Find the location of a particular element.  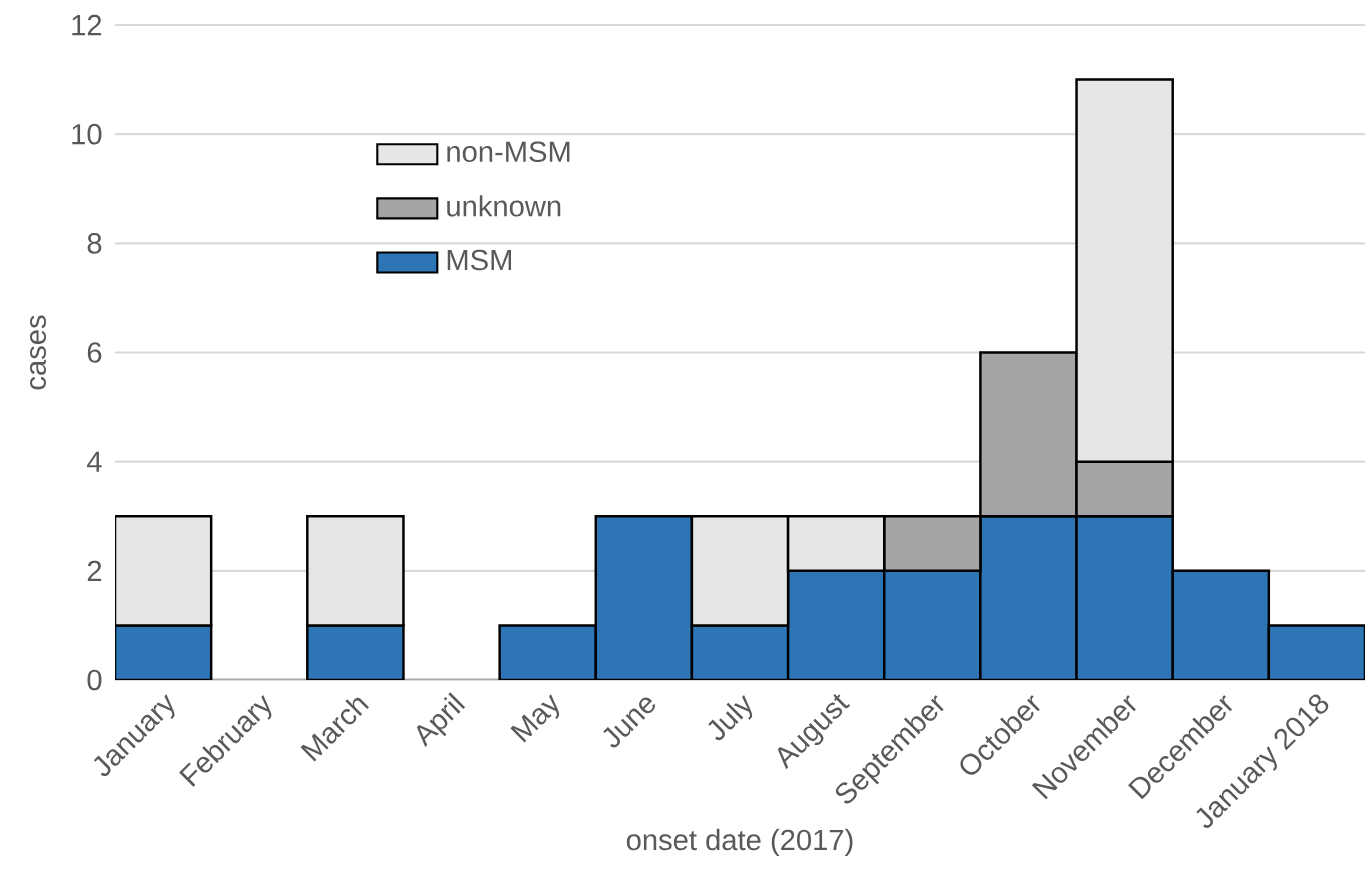

y-axis-title: cases is located at coordinates (38, 352).